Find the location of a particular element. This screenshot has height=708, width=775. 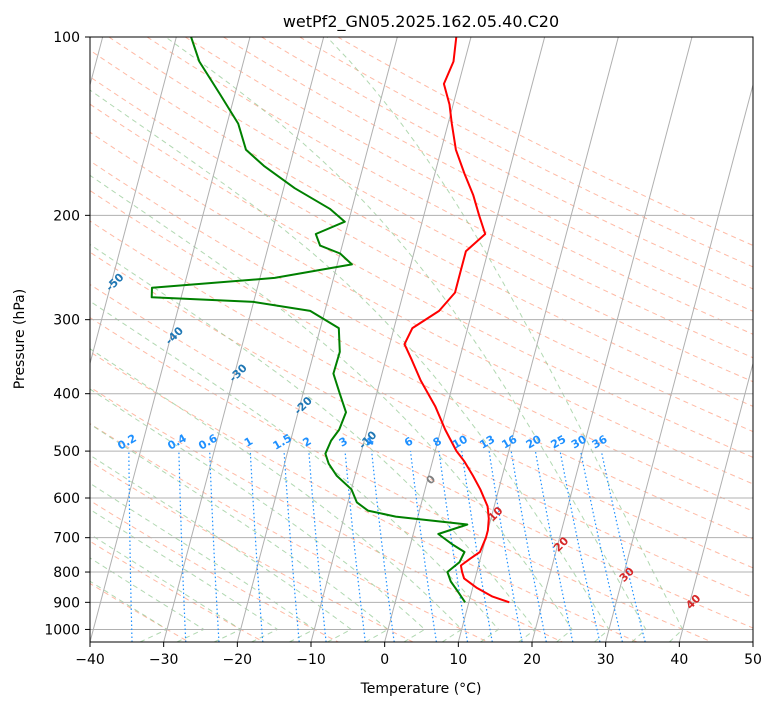

x-tick-label: 40 is located at coordinates (679, 660).